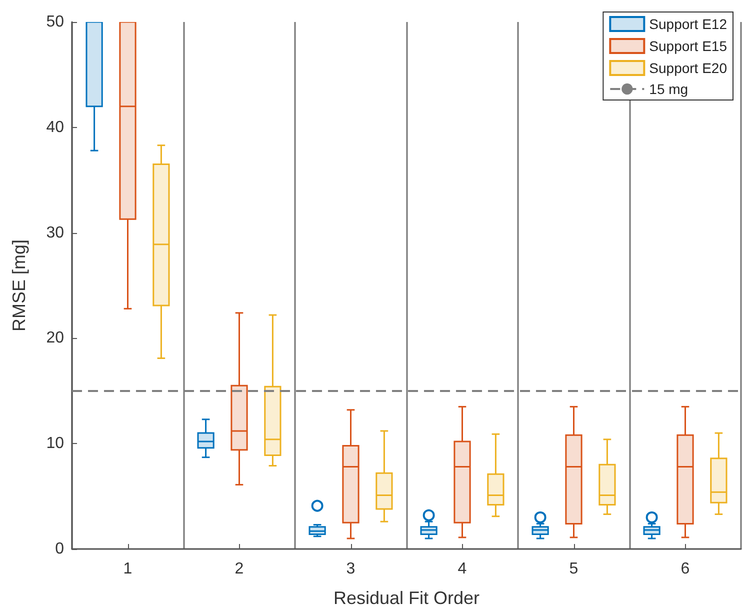  What do you see at coordinates (19, 285) in the screenshot?
I see `y-axis-title: RMSE [mg]` at bounding box center [19, 285].